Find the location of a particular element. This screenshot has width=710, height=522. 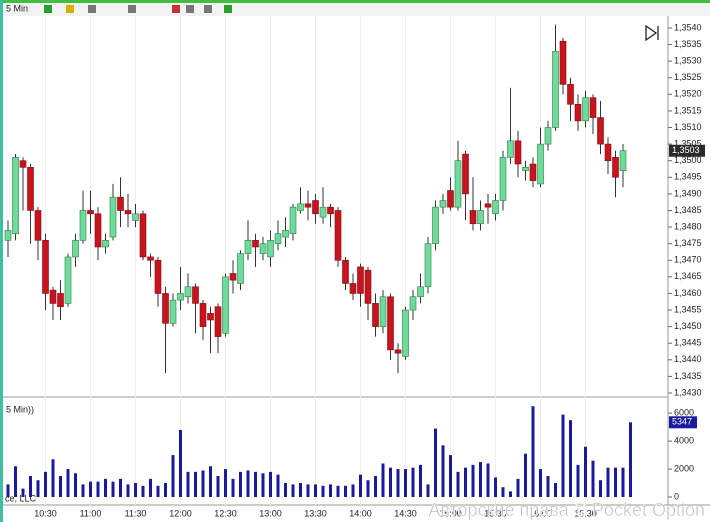

y-tick-label: 1,3470 is located at coordinates (688, 260).